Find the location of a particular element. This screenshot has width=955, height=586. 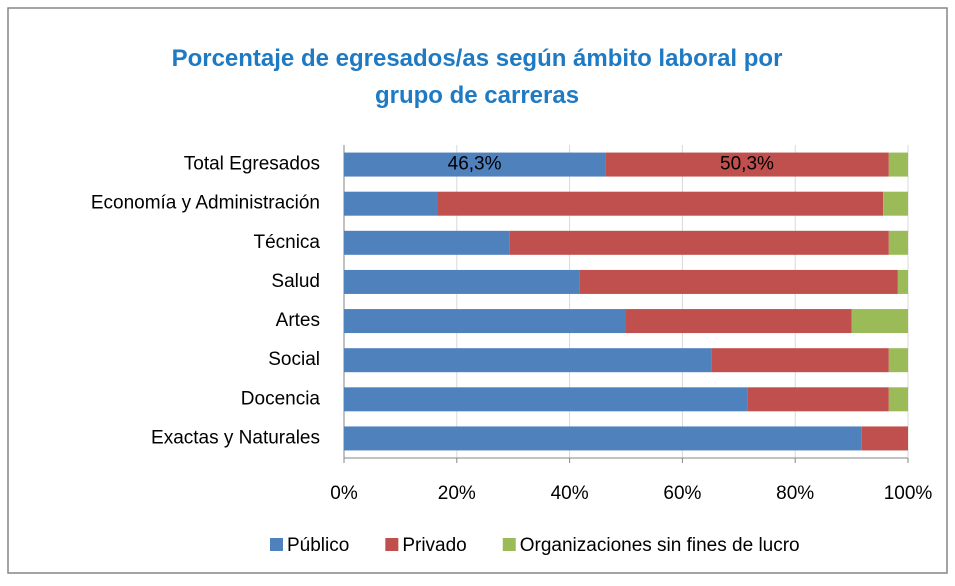

legend-label: Privado is located at coordinates (434, 545).